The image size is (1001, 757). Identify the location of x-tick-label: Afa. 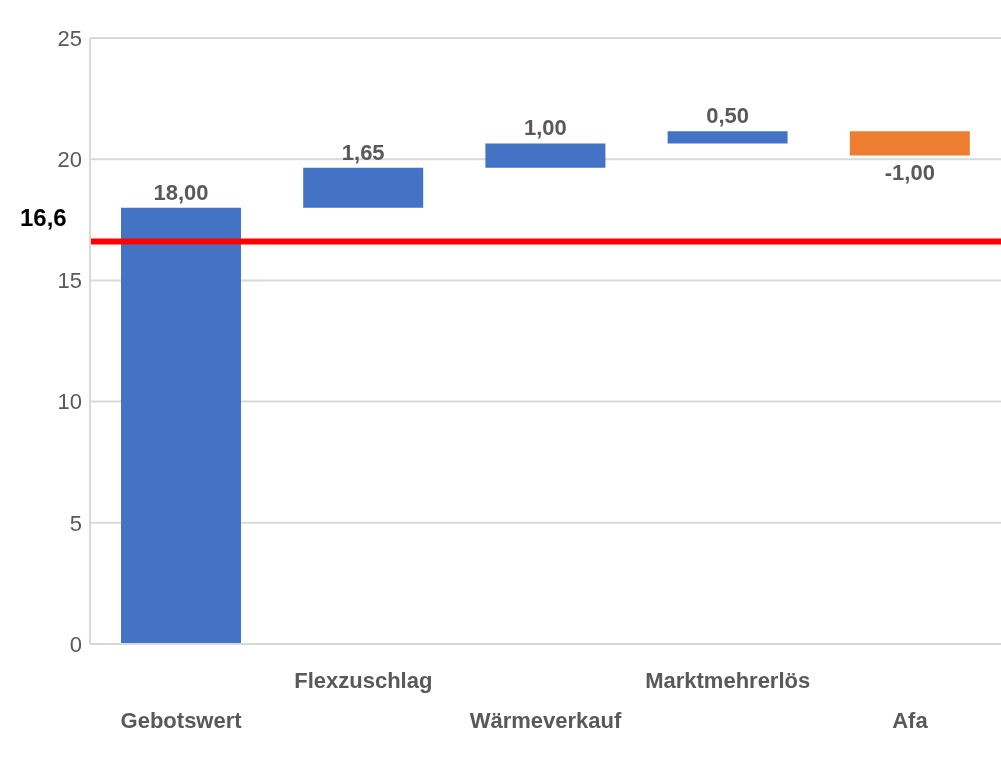
(910, 720).